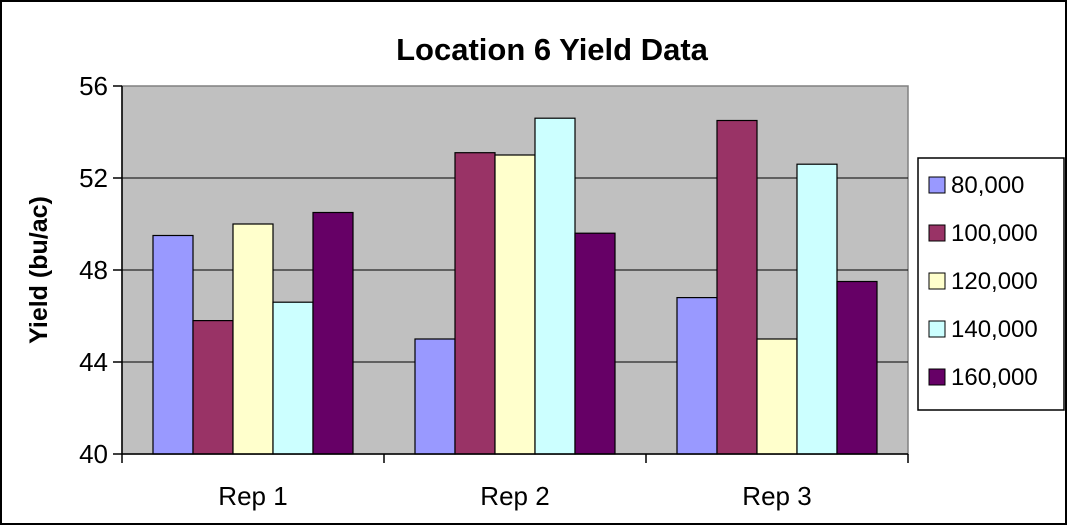 This screenshot has width=1067, height=525. I want to click on x-tick-label: Rep 3, so click(776, 496).